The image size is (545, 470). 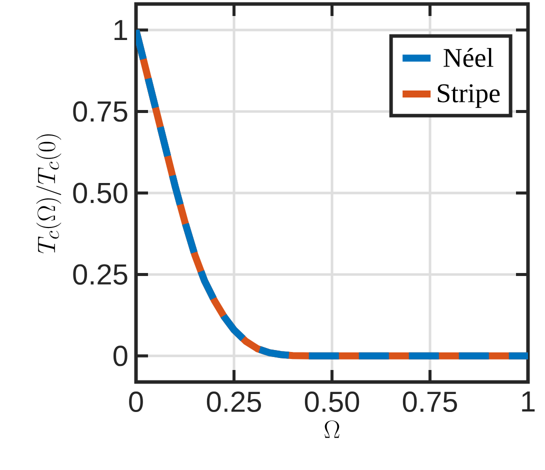 I want to click on y-tick-label: 0.75, so click(x=100, y=111).